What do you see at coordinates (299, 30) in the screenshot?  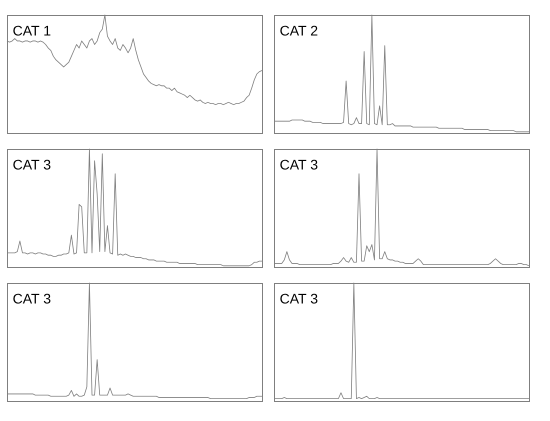 I see `text: CAT 2` at bounding box center [299, 30].